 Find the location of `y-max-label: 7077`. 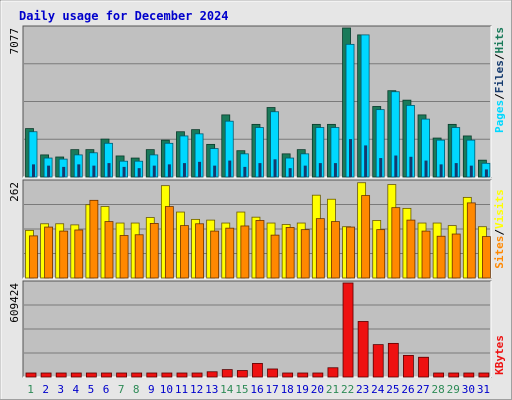

y-max-label: 7077 is located at coordinates (14, 41).